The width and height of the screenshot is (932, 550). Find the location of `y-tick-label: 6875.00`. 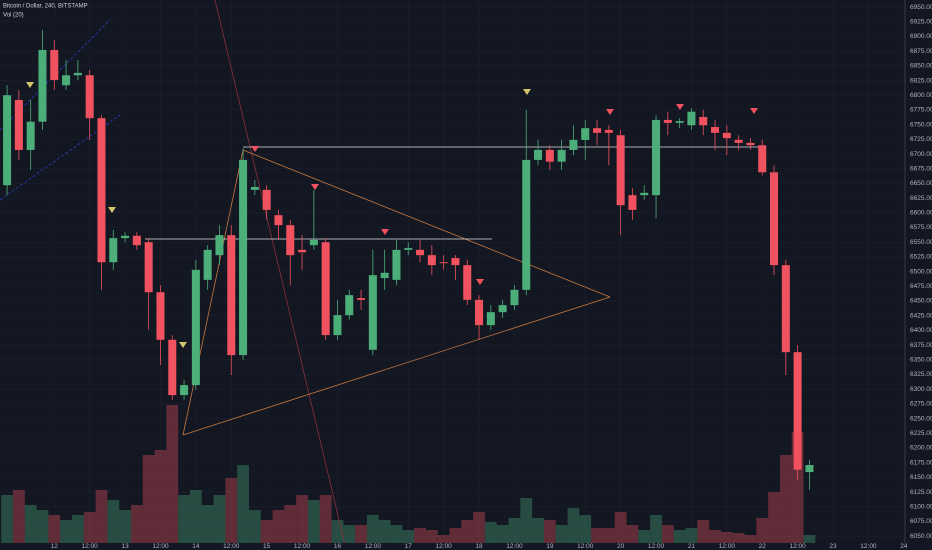

y-tick-label: 6875.00 is located at coordinates (921, 51).